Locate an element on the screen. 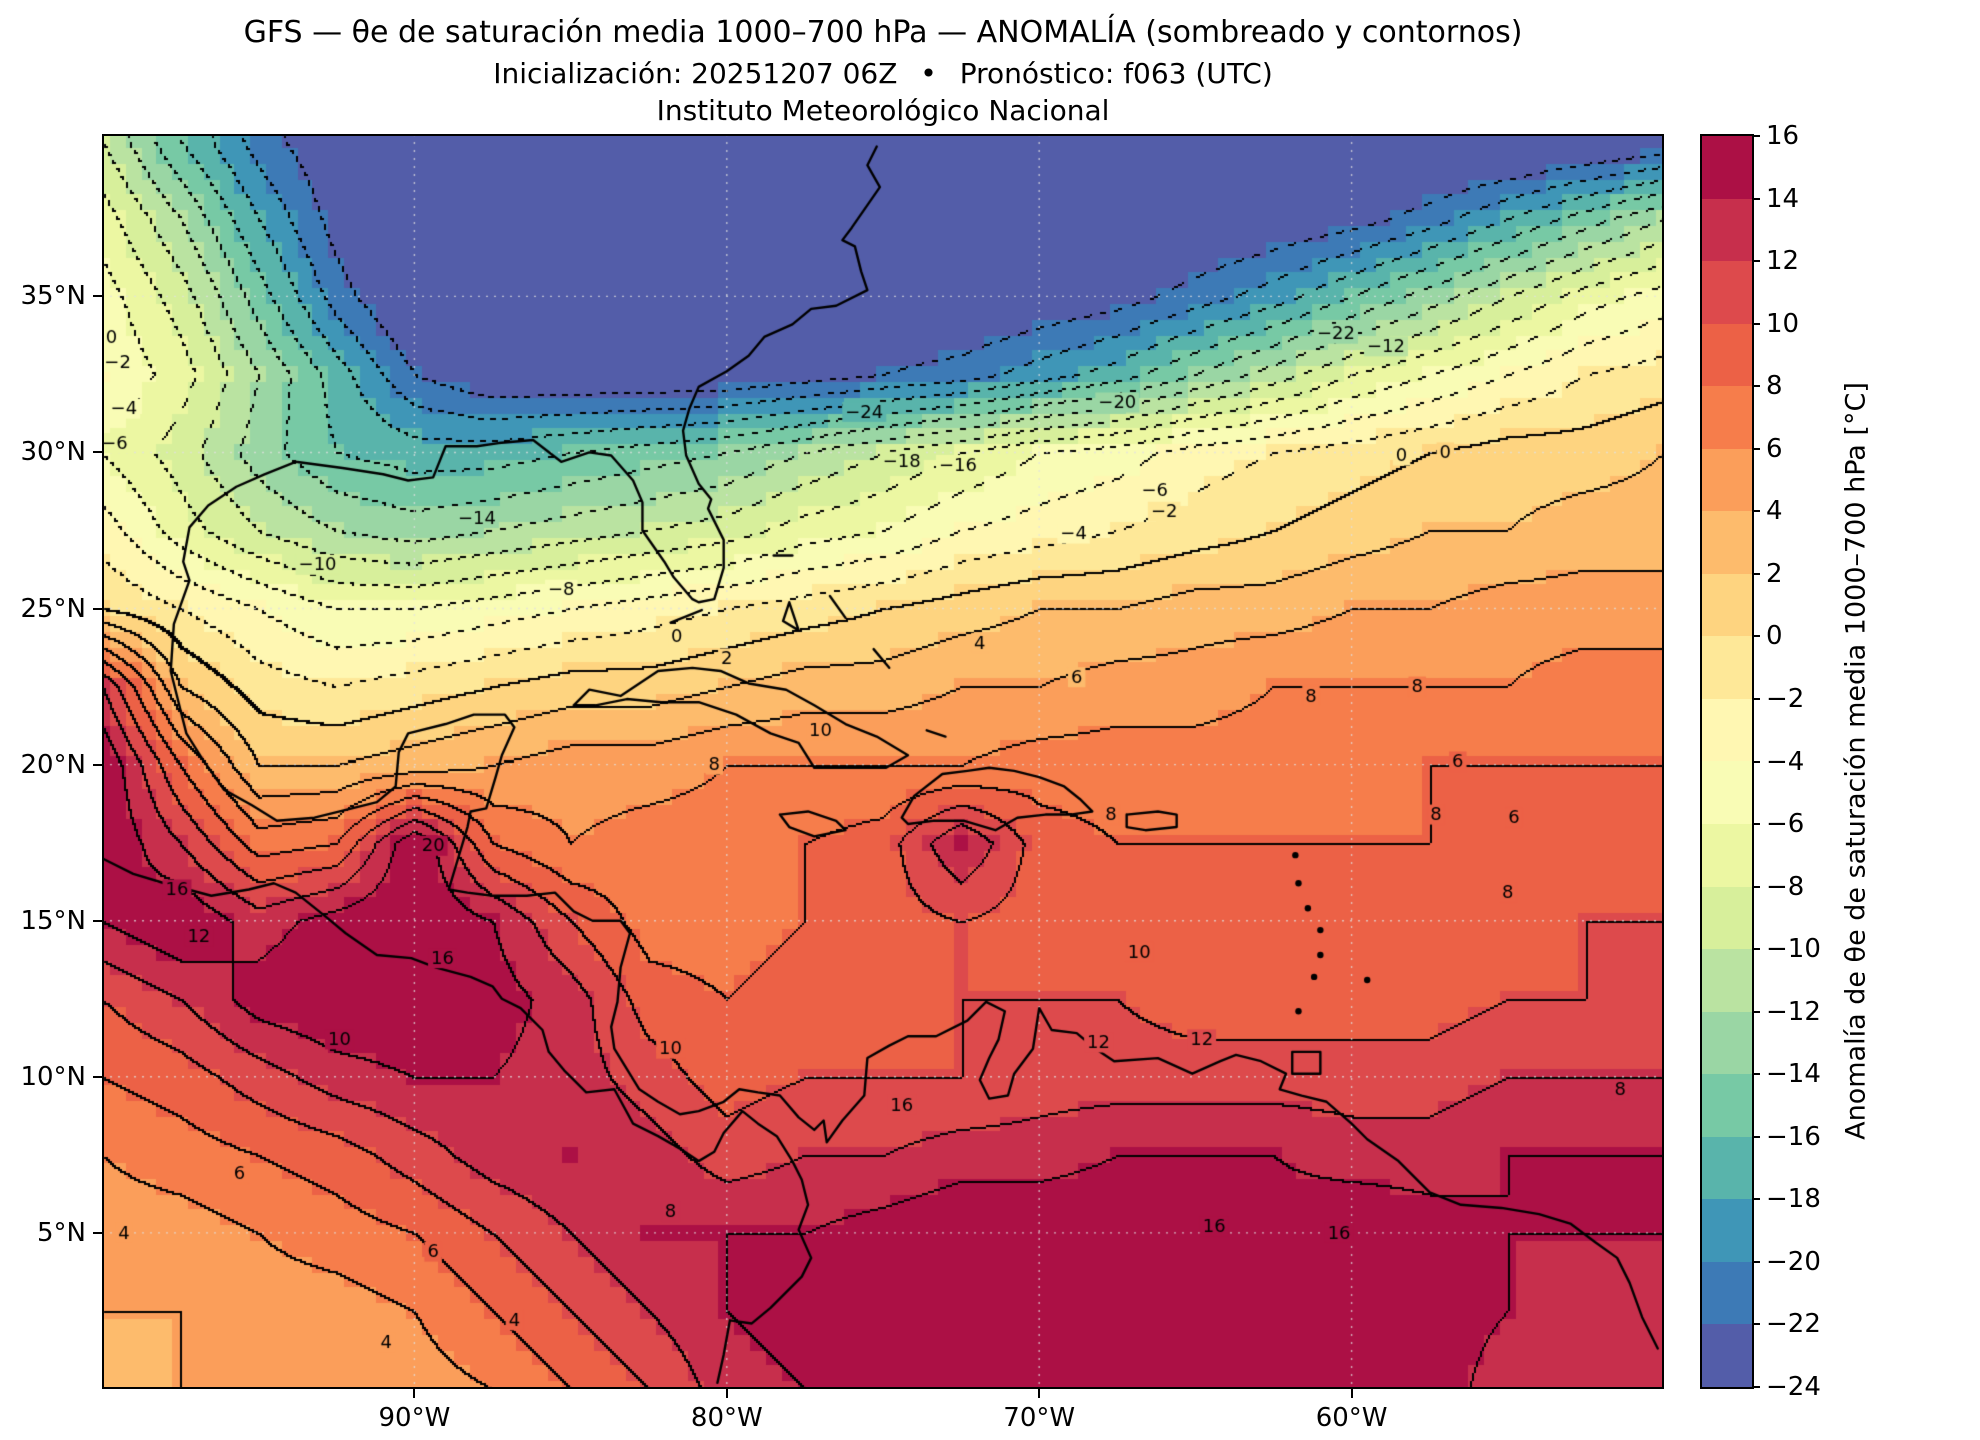  colorbar-tick-label: 16 is located at coordinates (1783, 136).